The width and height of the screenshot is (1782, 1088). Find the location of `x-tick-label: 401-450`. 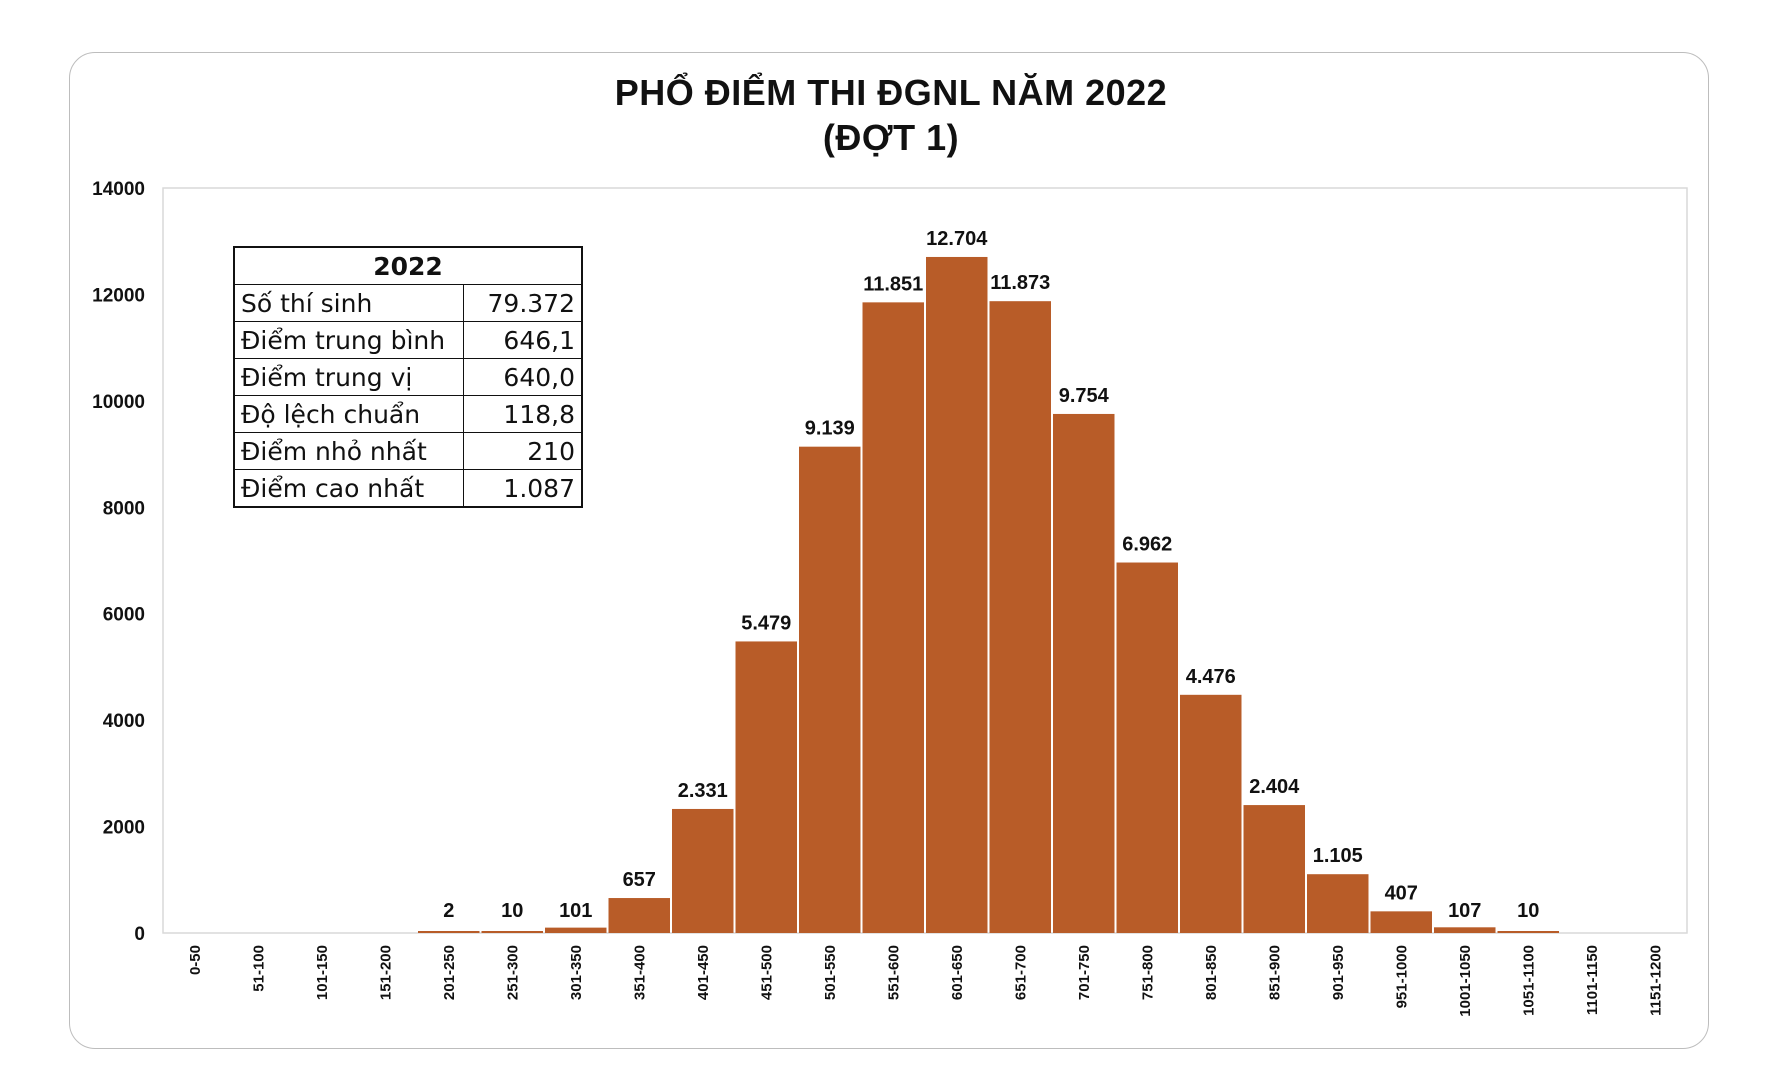

x-tick-label: 401-450 is located at coordinates (703, 972).